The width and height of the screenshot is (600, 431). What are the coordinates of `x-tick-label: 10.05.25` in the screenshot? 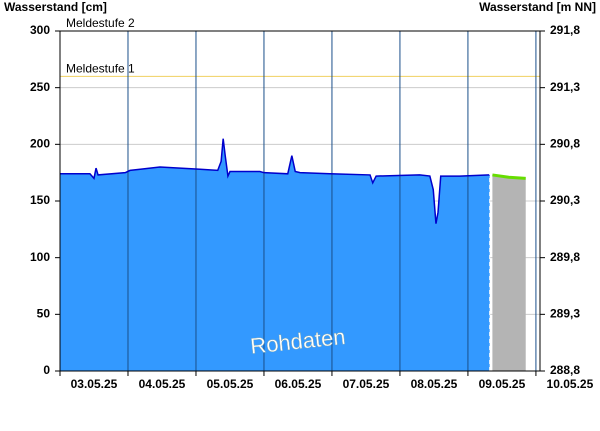 It's located at (570, 384).